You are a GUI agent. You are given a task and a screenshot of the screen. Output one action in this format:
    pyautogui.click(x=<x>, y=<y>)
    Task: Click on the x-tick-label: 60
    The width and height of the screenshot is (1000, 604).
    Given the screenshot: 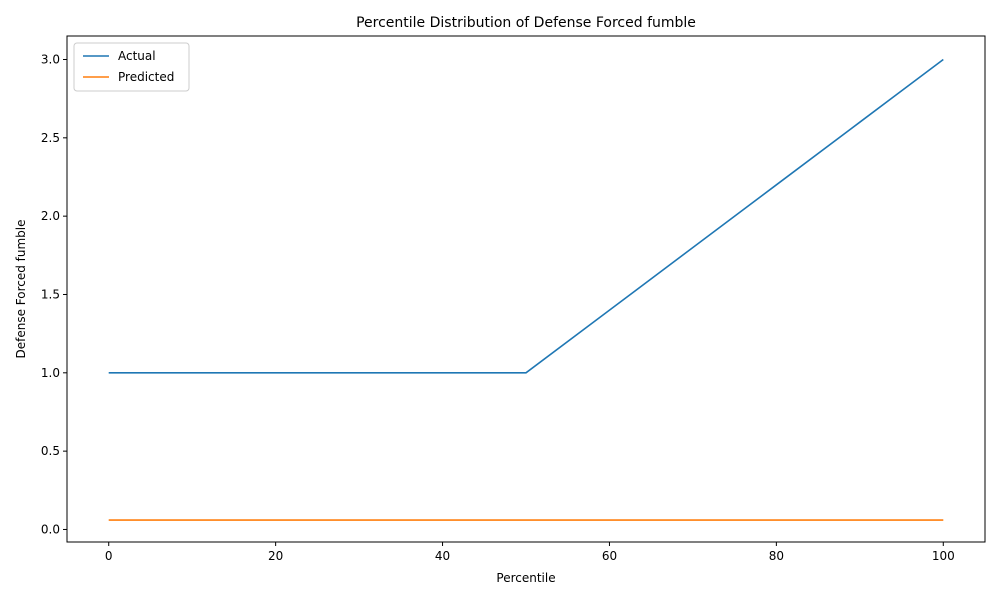 What is the action you would take?
    pyautogui.click(x=609, y=556)
    